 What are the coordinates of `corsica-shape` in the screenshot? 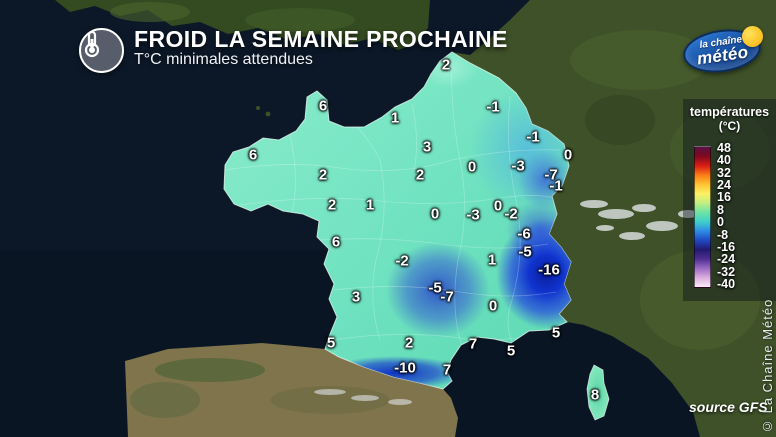 It's located at (598, 392).